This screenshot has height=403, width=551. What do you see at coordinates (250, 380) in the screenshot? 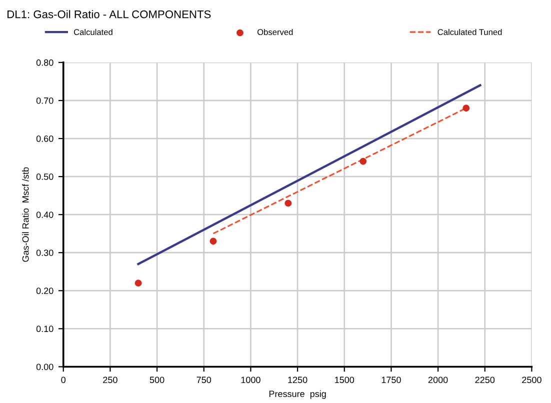
I see `x-tick-label: 1000` at bounding box center [250, 380].